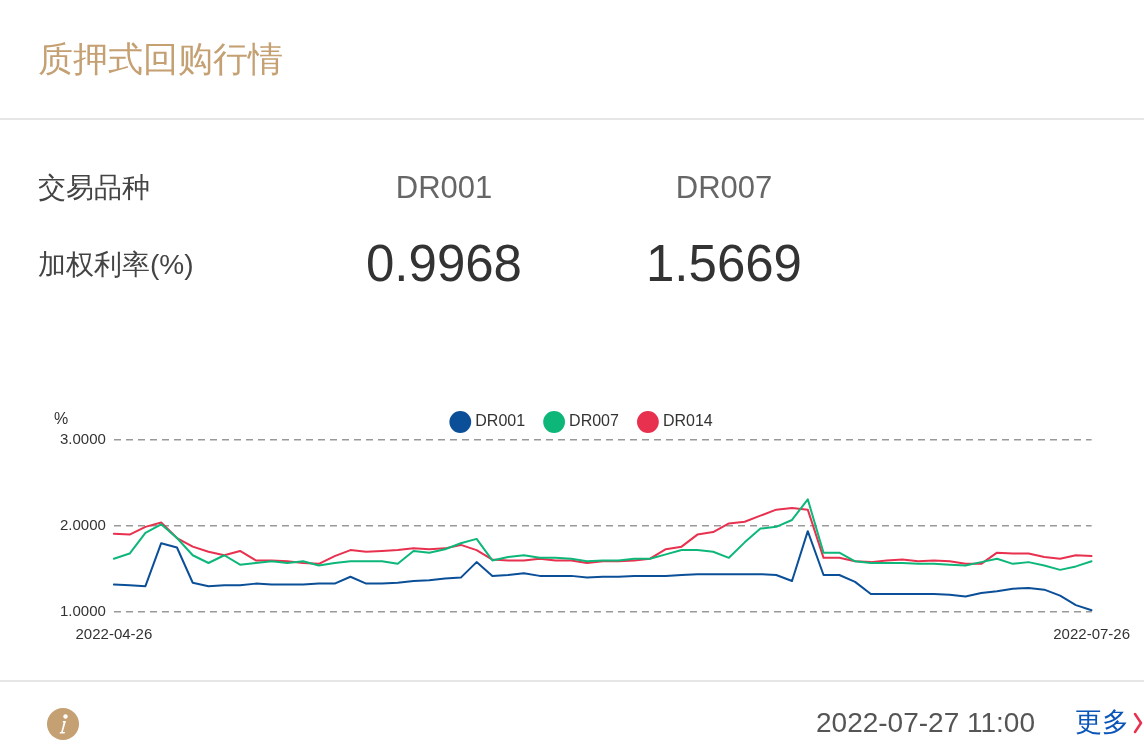  What do you see at coordinates (687, 421) in the screenshot?
I see `legend-label: DR014` at bounding box center [687, 421].